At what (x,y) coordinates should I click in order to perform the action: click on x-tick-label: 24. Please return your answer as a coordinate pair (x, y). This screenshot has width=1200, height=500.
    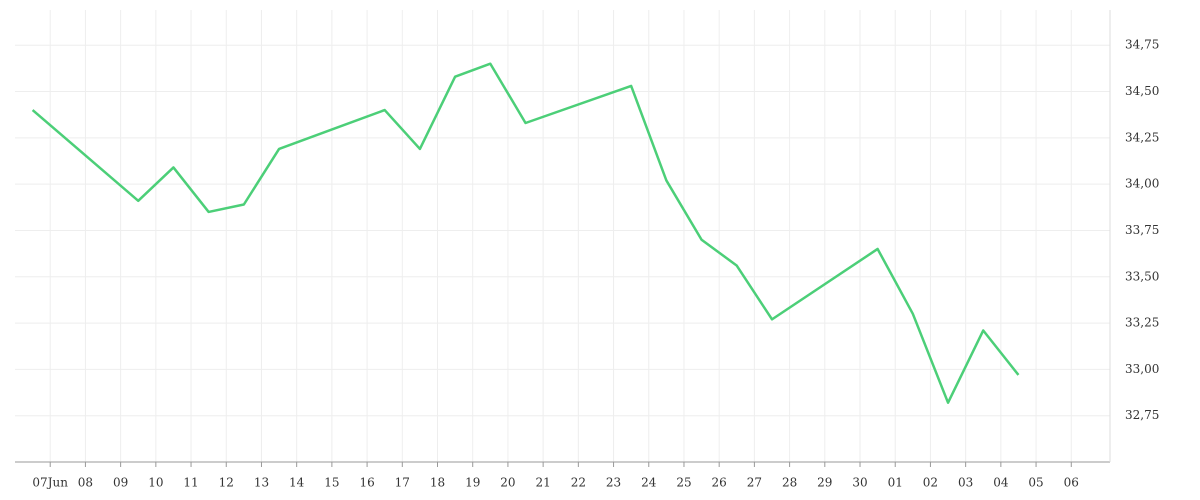
    Looking at the image, I should click on (649, 483).